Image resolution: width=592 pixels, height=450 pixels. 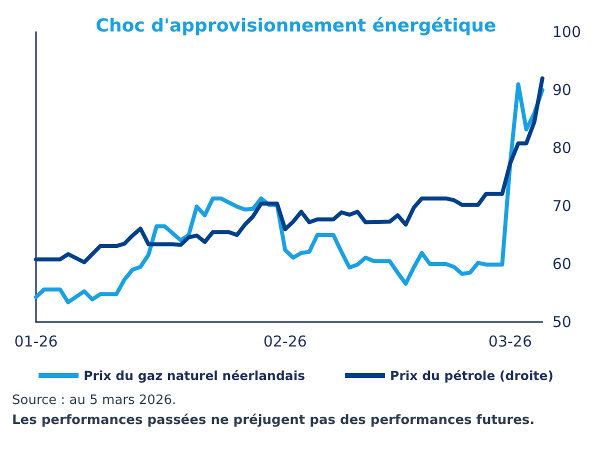 What do you see at coordinates (567, 32) in the screenshot?
I see `y-tick-label: 100` at bounding box center [567, 32].